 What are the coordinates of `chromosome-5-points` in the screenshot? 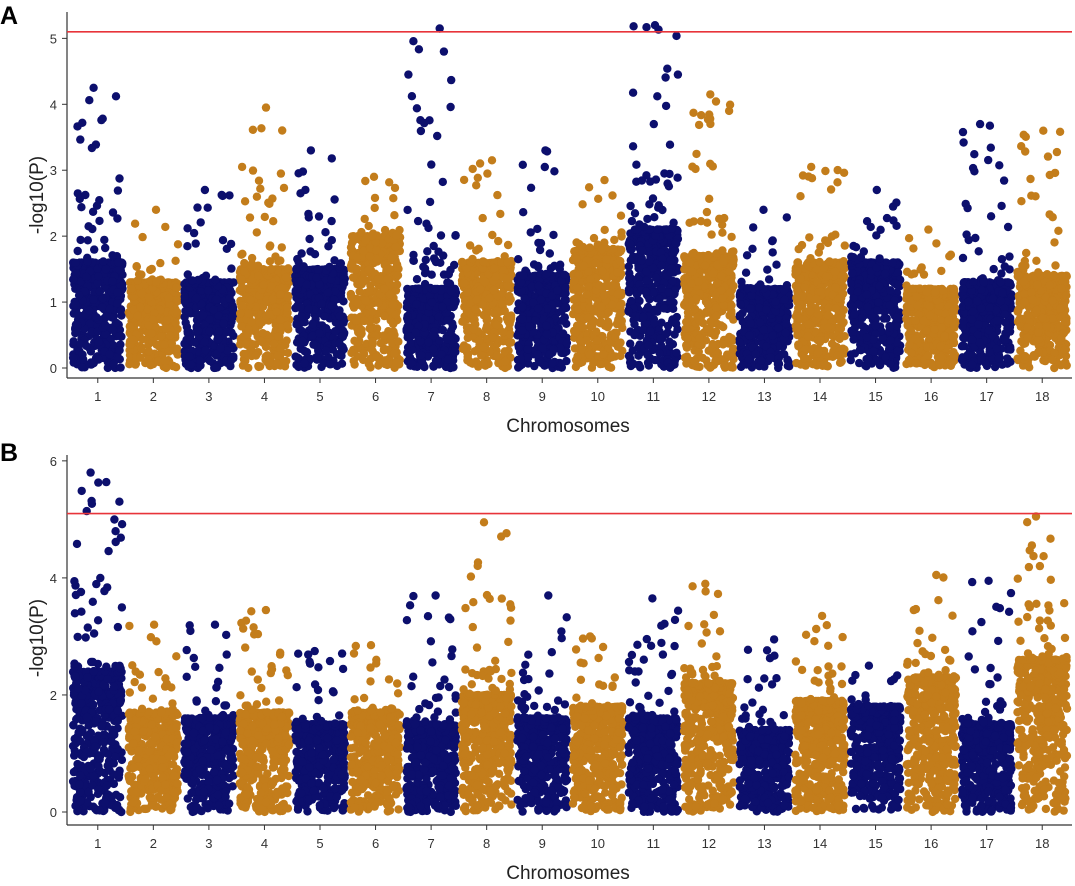 It's located at (320, 259).